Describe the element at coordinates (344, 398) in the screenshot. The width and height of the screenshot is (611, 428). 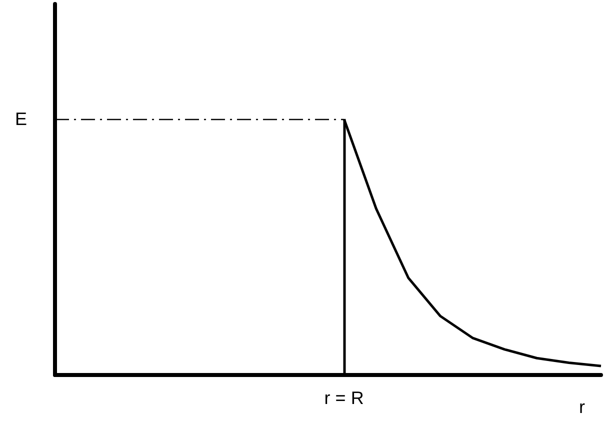
I see `text: r = R` at that location.